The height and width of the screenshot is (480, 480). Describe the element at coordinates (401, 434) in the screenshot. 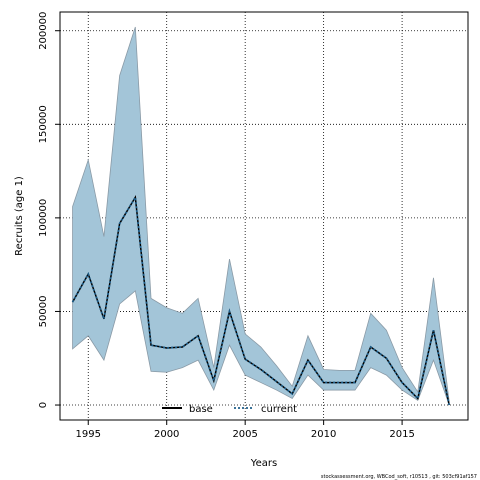

I see `x-tick-label: 2015` at that location.